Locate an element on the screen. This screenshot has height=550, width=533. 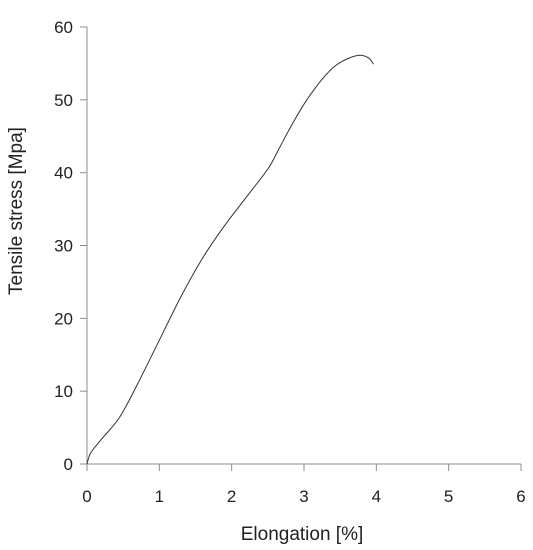
x-tick-label: 0 is located at coordinates (86, 496).